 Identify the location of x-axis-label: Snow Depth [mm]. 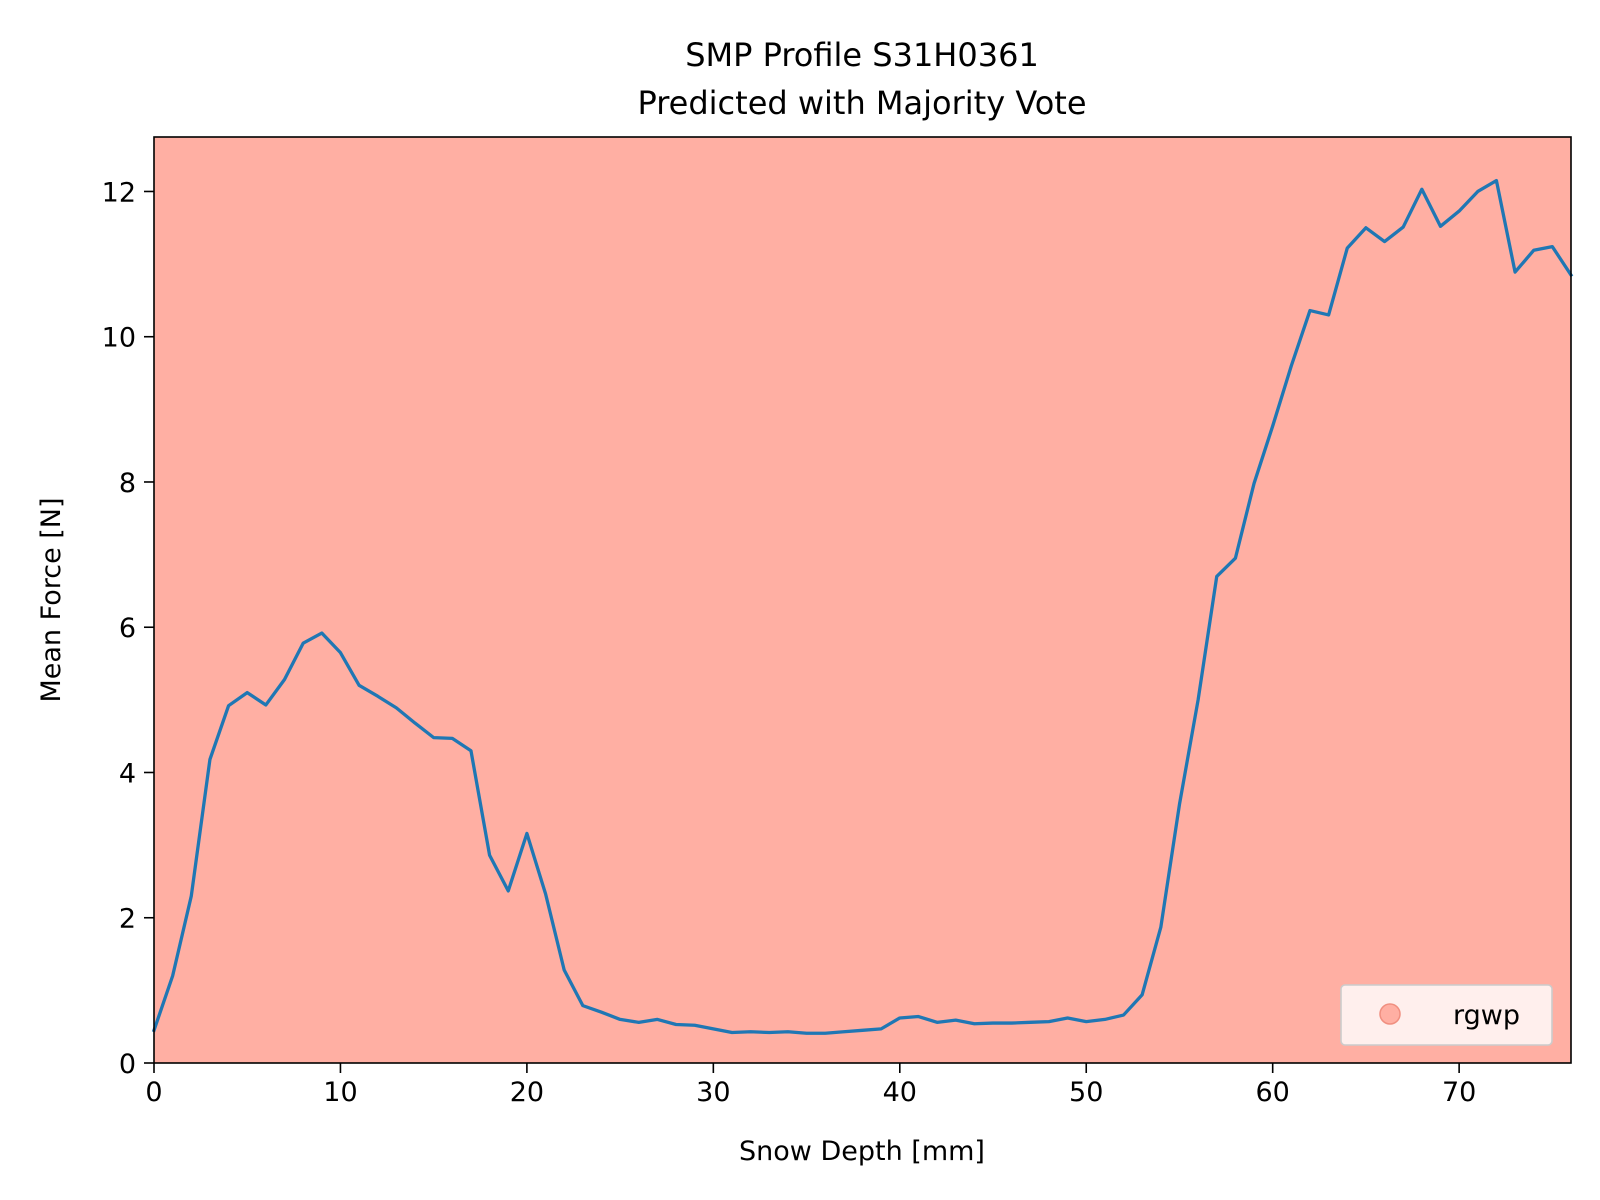
(862, 1151).